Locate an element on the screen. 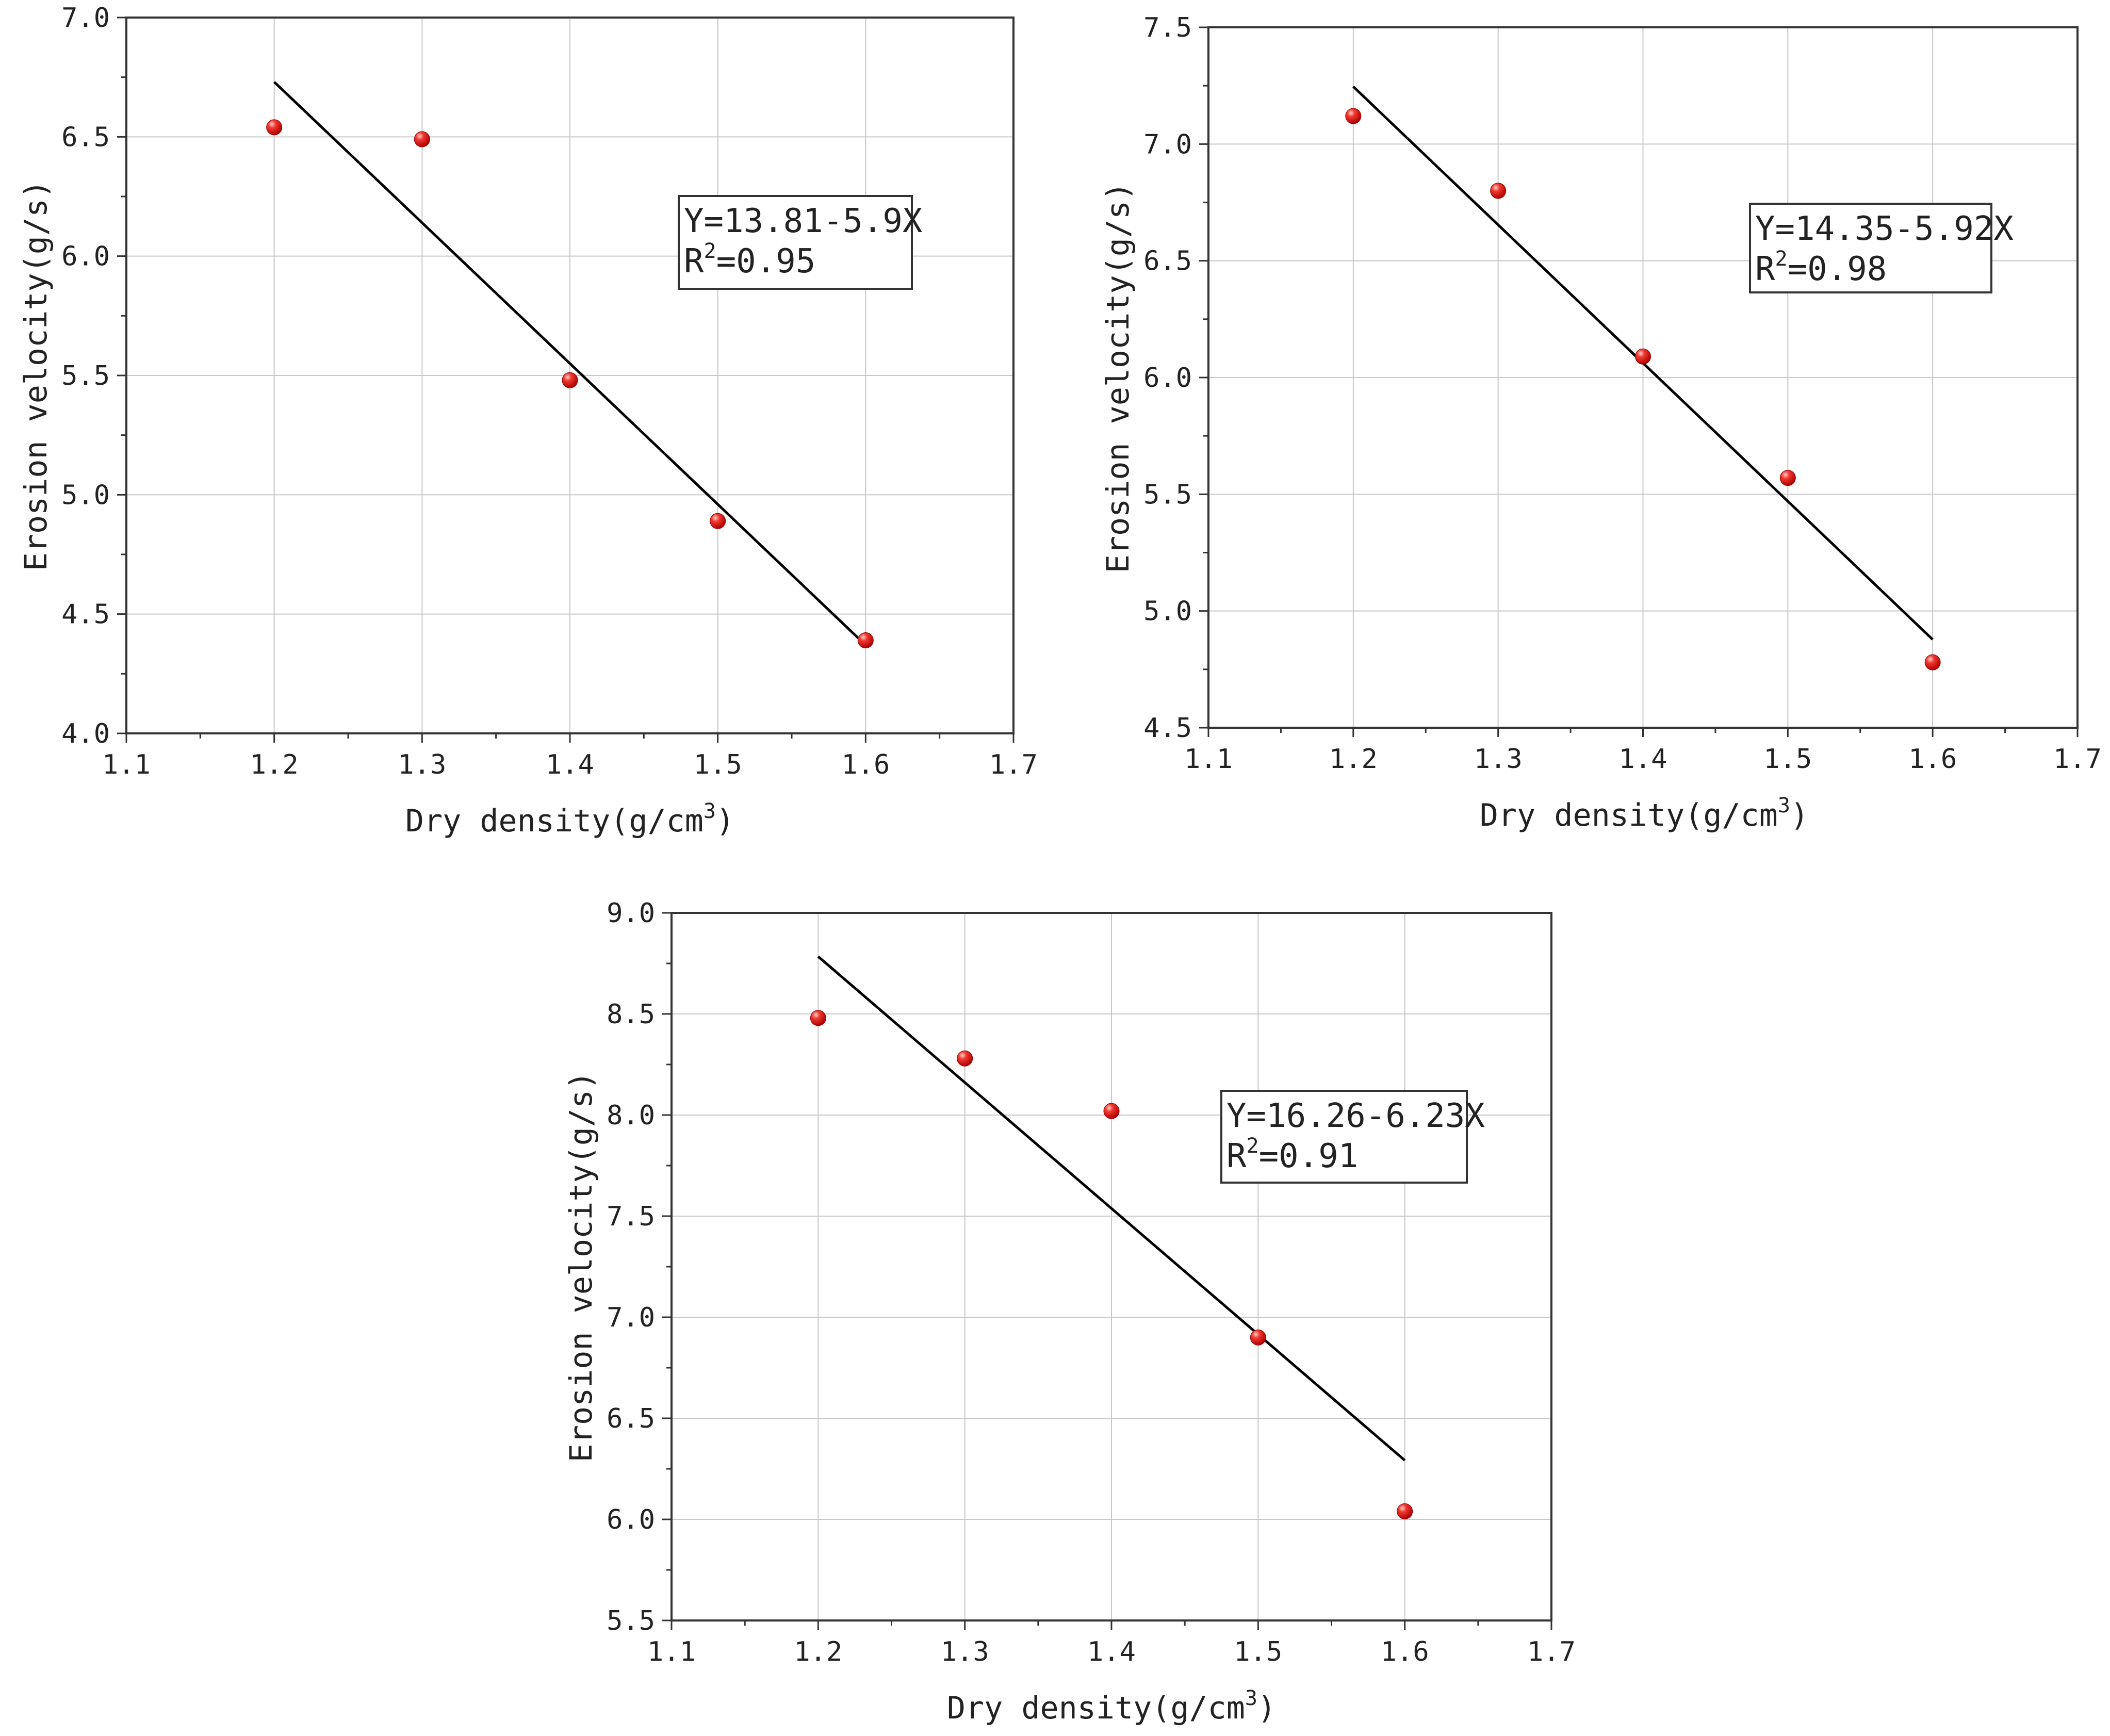 The image size is (2110, 1736). y-tick-label: 8.5 is located at coordinates (631, 1014).